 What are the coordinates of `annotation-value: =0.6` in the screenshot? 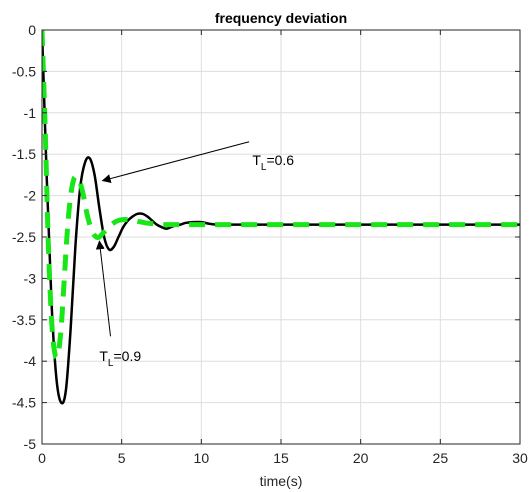 It's located at (280, 160).